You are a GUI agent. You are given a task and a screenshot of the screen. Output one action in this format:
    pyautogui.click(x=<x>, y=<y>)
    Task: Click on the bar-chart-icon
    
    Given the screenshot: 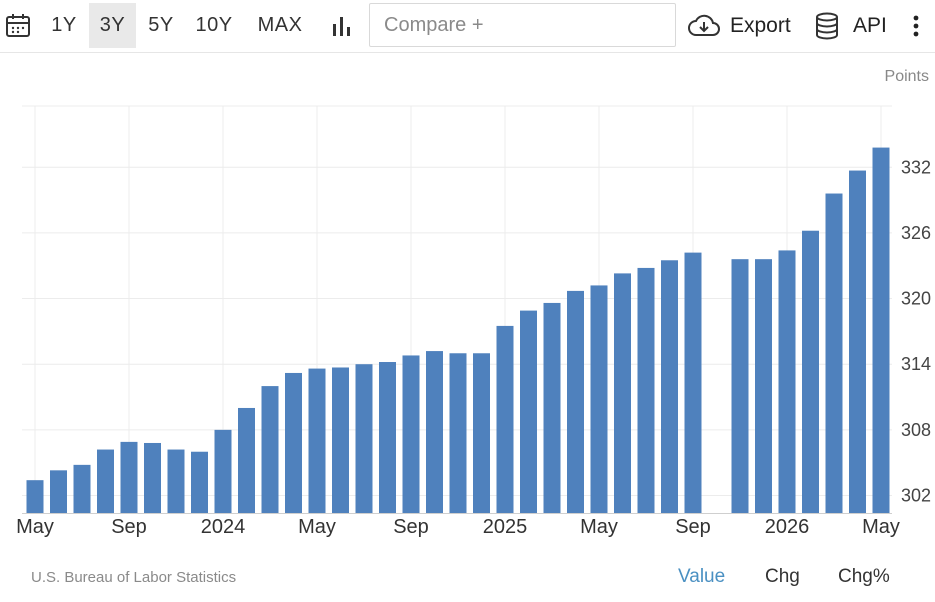 What is the action you would take?
    pyautogui.click(x=342, y=26)
    